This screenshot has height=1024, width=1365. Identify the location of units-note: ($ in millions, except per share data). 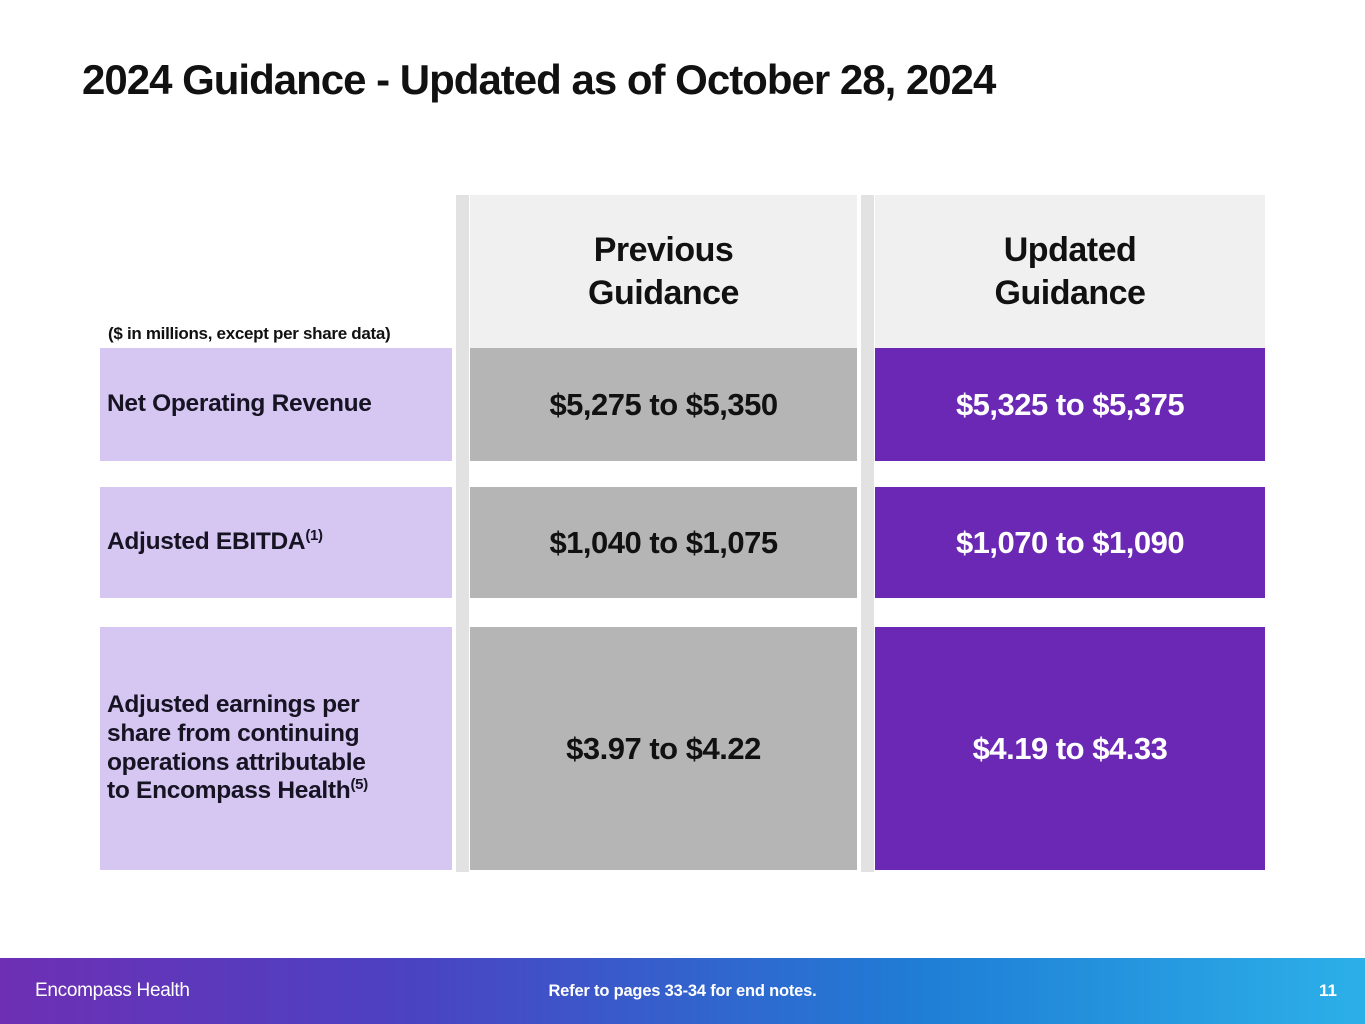
(249, 333).